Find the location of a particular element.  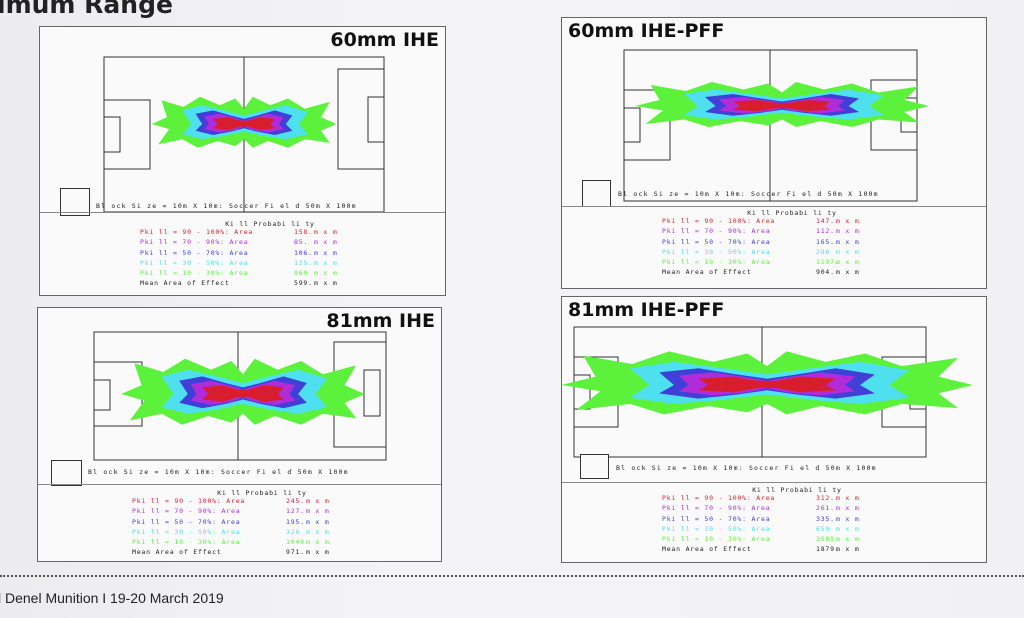

legend-value: 195. is located at coordinates (295, 521).